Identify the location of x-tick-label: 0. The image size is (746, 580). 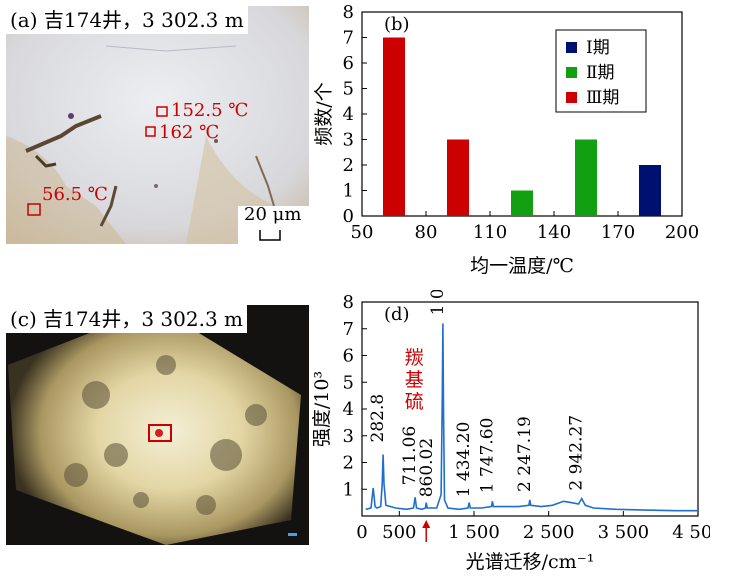
(361, 532).